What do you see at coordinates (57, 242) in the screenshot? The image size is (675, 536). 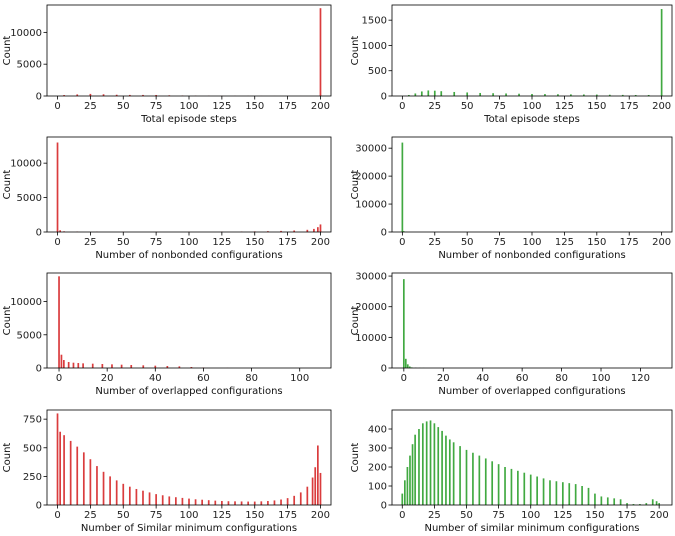 I see `x-tick-label: 0` at bounding box center [57, 242].